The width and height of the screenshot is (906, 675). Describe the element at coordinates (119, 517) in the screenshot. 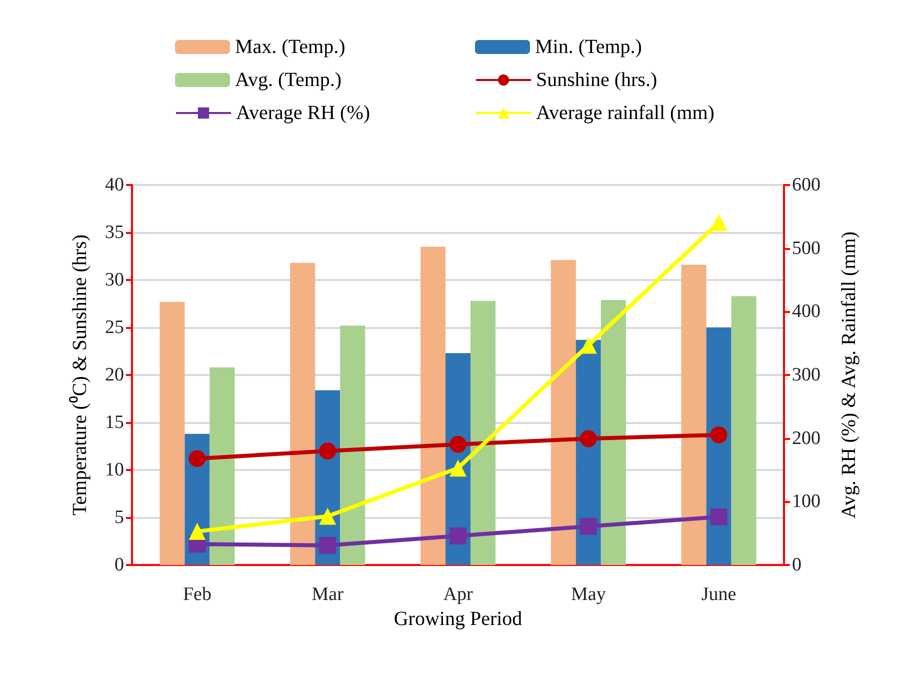

I see `y-tick-label: 5` at that location.